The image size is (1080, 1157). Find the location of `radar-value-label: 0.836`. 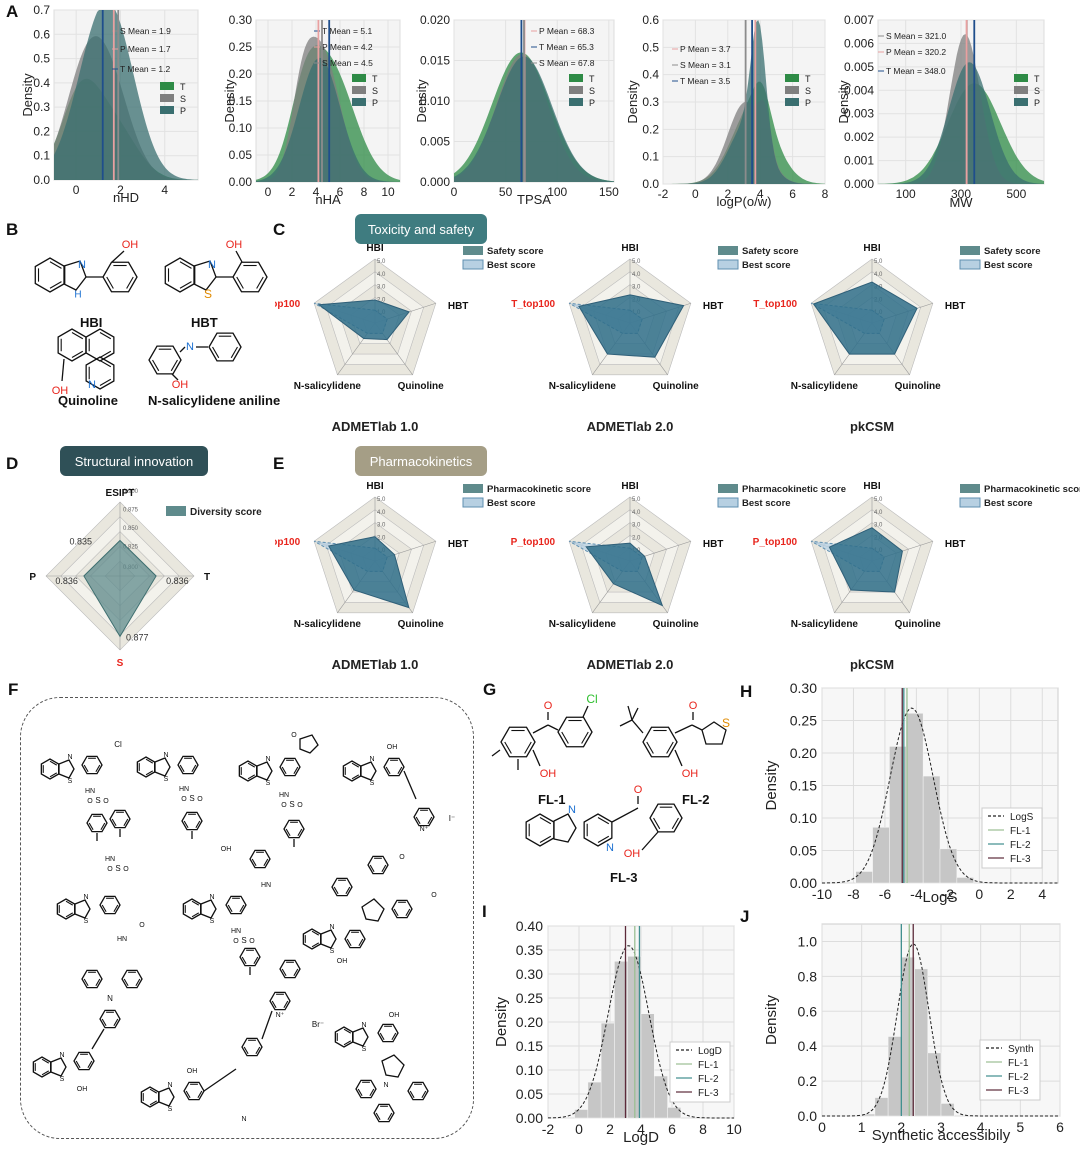

radar-value-label: 0.836 is located at coordinates (177, 581).